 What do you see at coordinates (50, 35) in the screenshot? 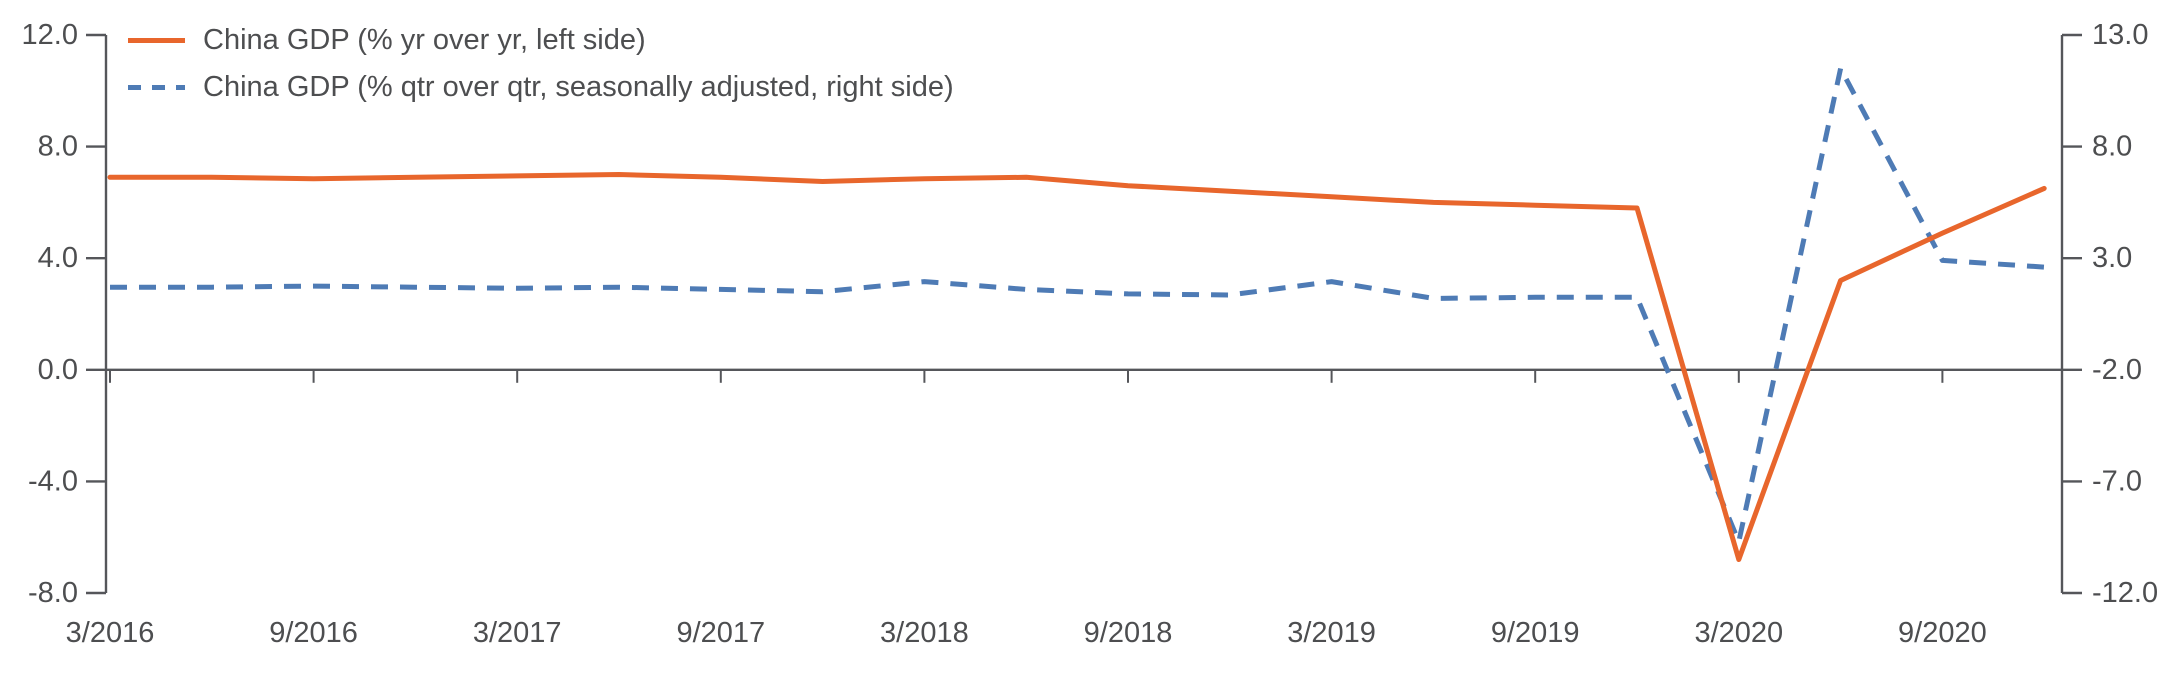
I see `left-axis-tick-label: 12.0` at bounding box center [50, 35].